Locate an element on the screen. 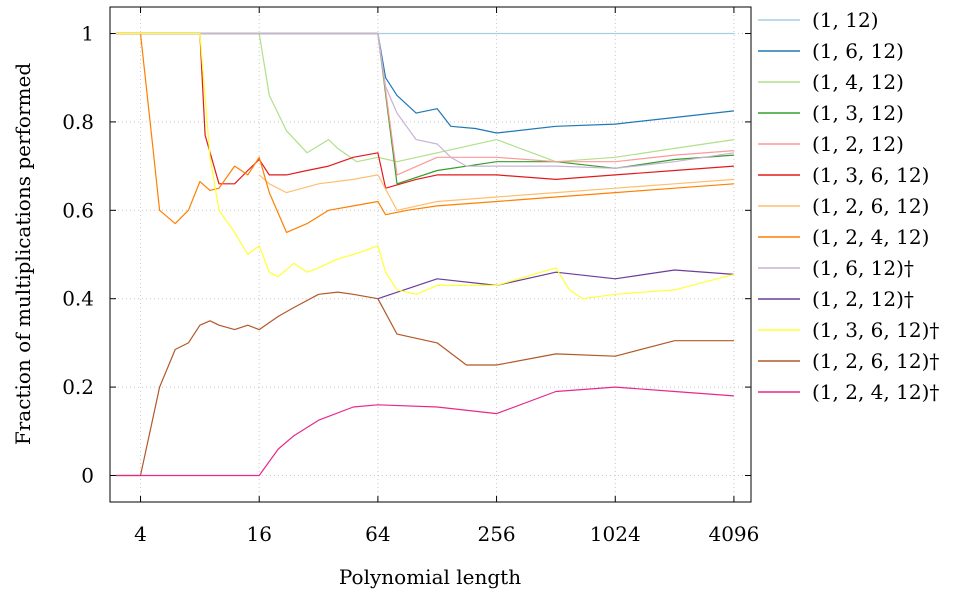 The height and width of the screenshot is (590, 960). legend-label: (1, 6, 12) is located at coordinates (858, 51).